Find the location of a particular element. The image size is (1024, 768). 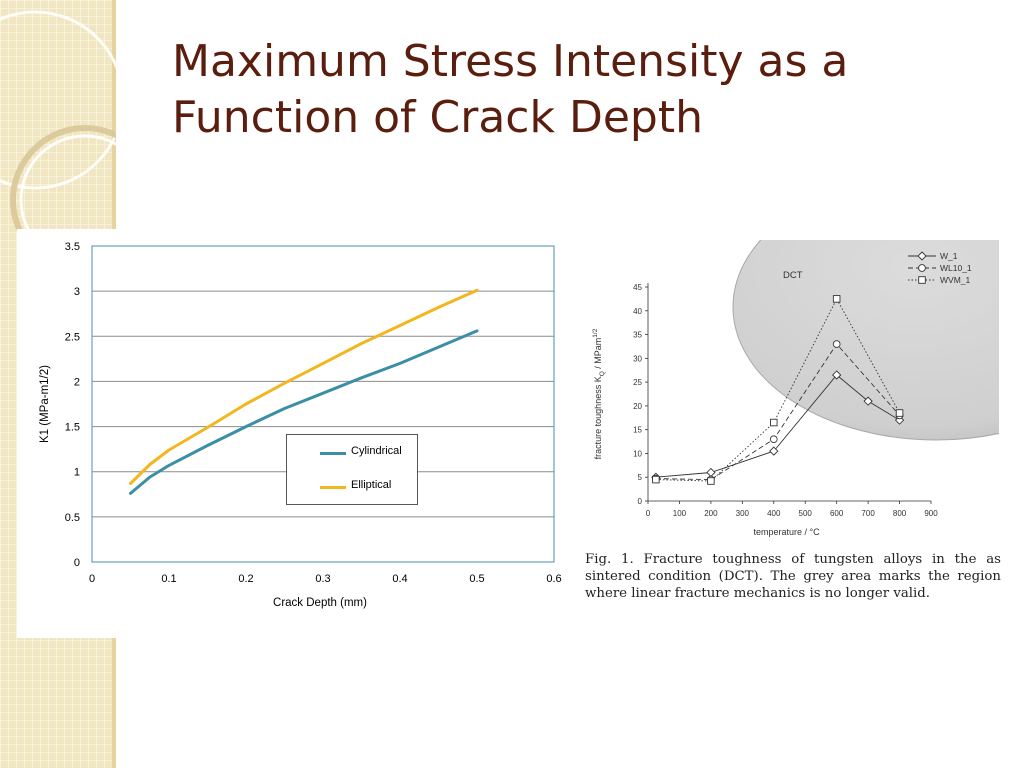

dct-region-label: DCT is located at coordinates (793, 275).